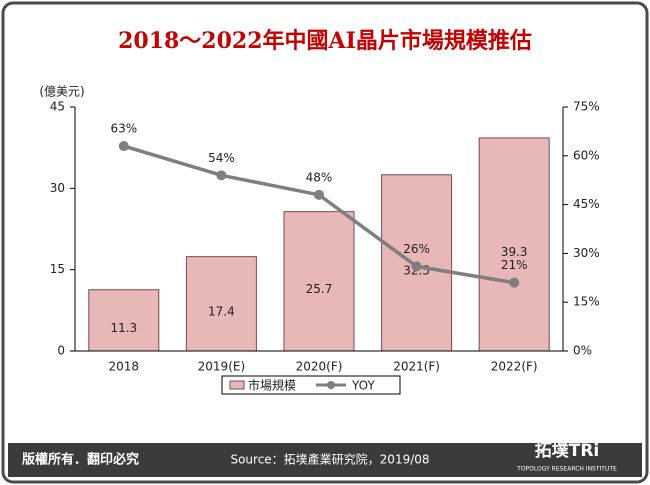  I want to click on bar, so click(514, 244).